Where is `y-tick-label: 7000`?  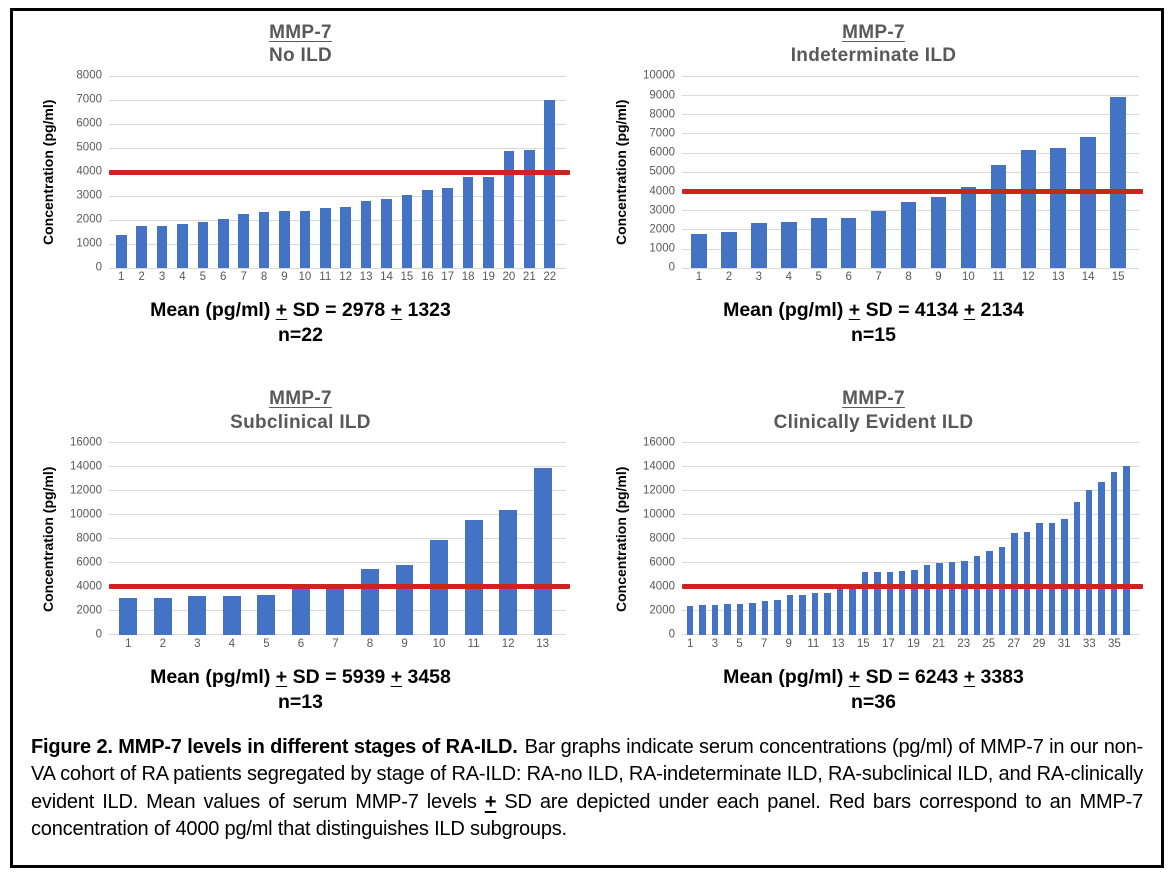
y-tick-label: 7000 is located at coordinates (662, 133).